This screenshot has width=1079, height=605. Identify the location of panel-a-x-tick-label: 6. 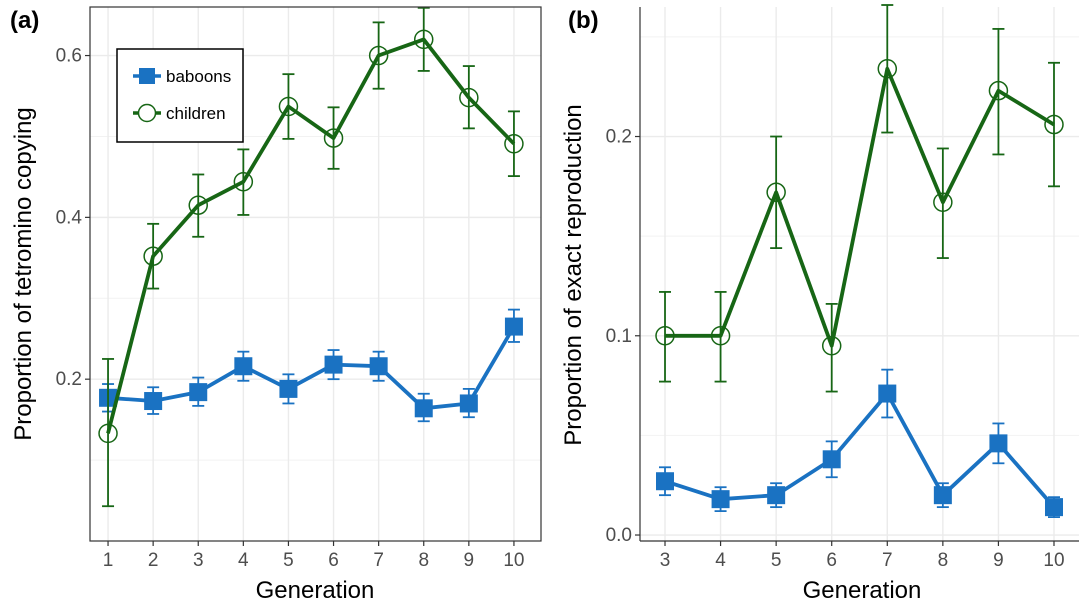
(333, 560).